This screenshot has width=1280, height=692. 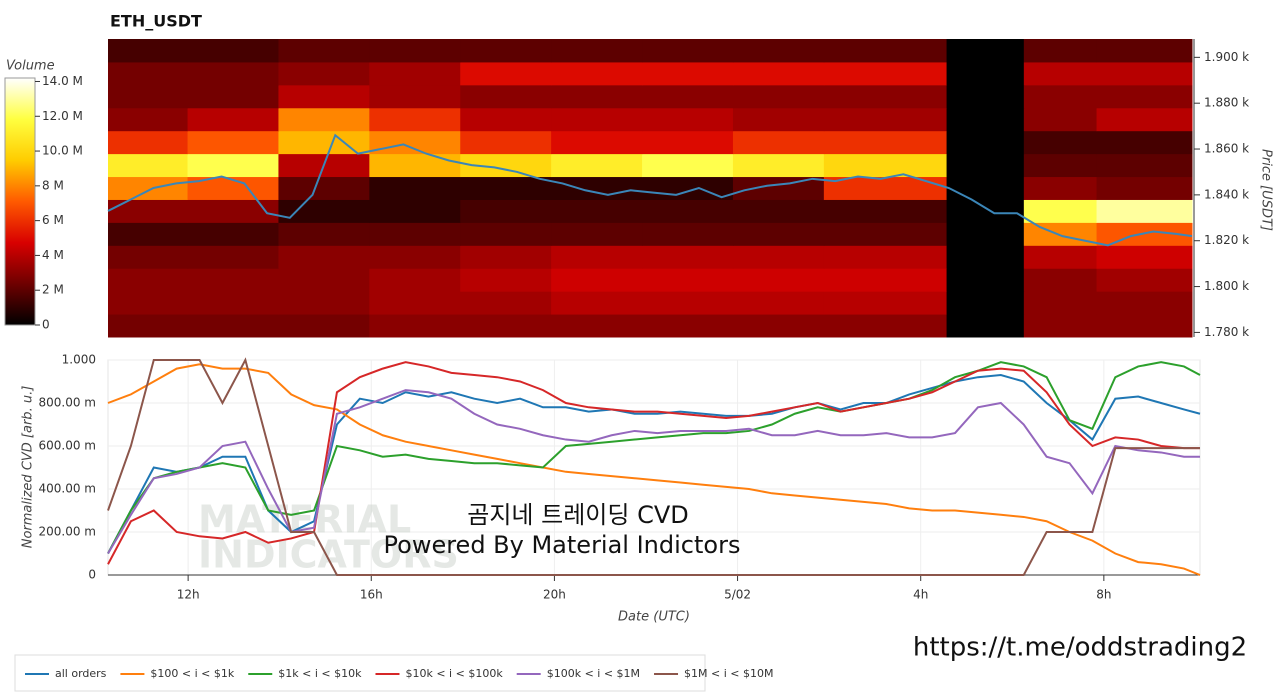 What do you see at coordinates (81, 673) in the screenshot?
I see `legend-label: all orders` at bounding box center [81, 673].